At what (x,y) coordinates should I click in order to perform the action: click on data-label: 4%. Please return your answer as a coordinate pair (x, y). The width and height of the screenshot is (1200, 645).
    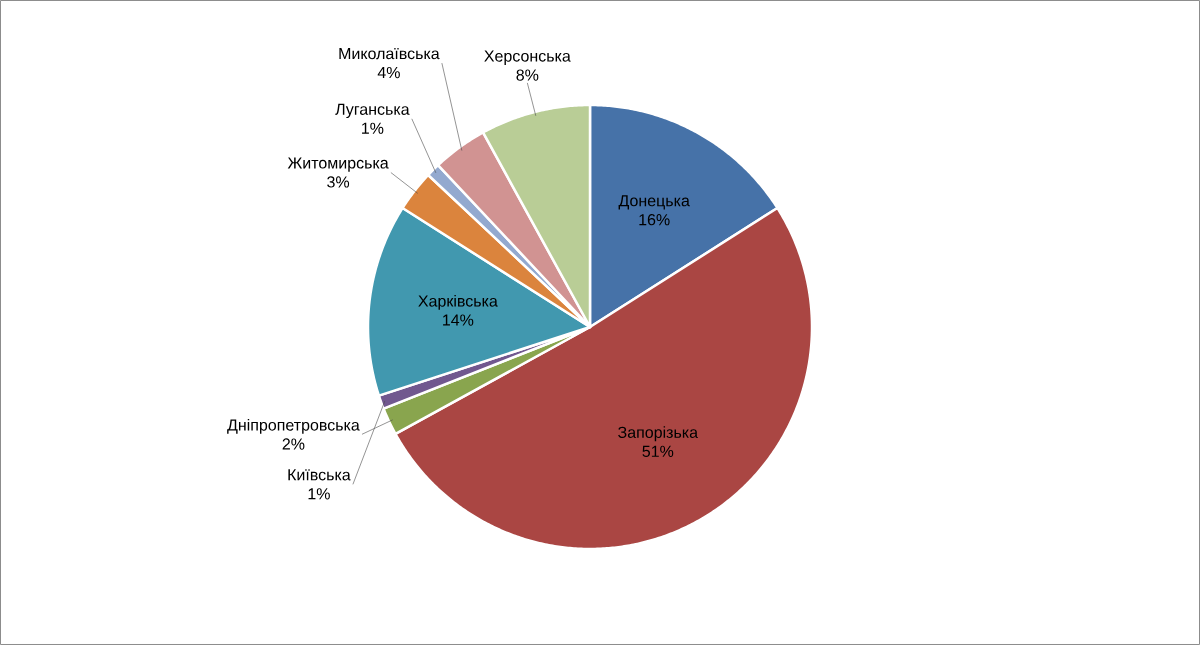
    Looking at the image, I should click on (388, 72).